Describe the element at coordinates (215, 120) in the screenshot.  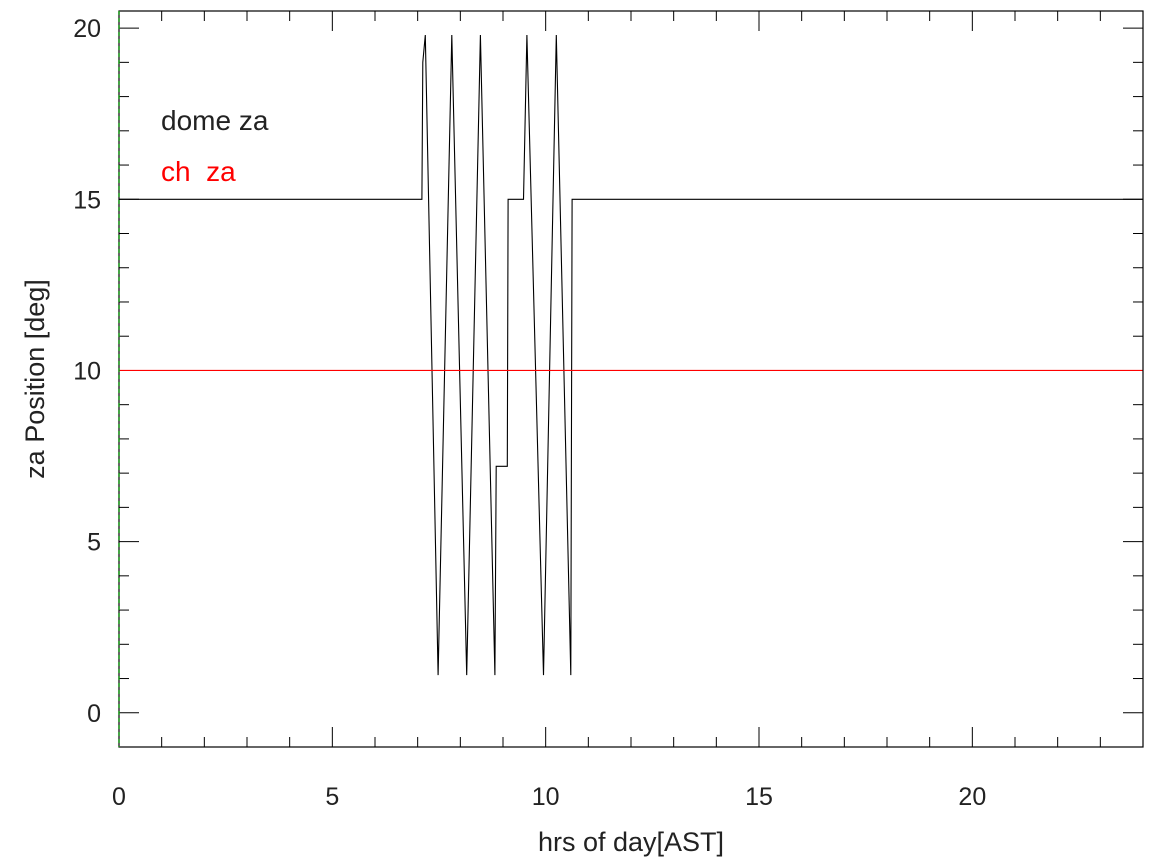
I see `legend-label-dome-za: dome za` at that location.